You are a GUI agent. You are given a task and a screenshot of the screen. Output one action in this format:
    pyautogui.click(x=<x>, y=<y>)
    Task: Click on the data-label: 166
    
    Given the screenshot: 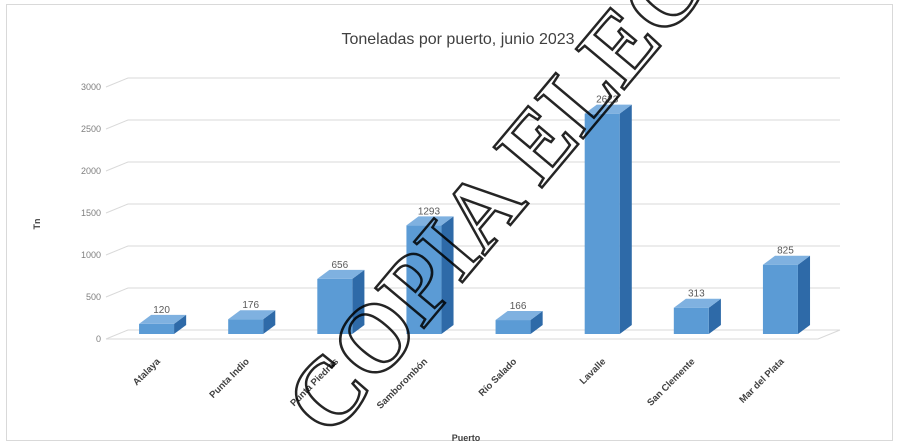 What is the action you would take?
    pyautogui.click(x=518, y=306)
    